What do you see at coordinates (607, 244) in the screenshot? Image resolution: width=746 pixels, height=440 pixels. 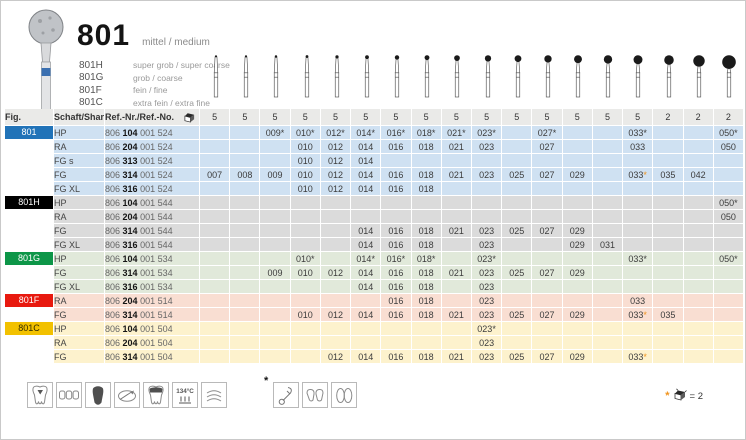 I see `size-cell: 031` at bounding box center [607, 244].